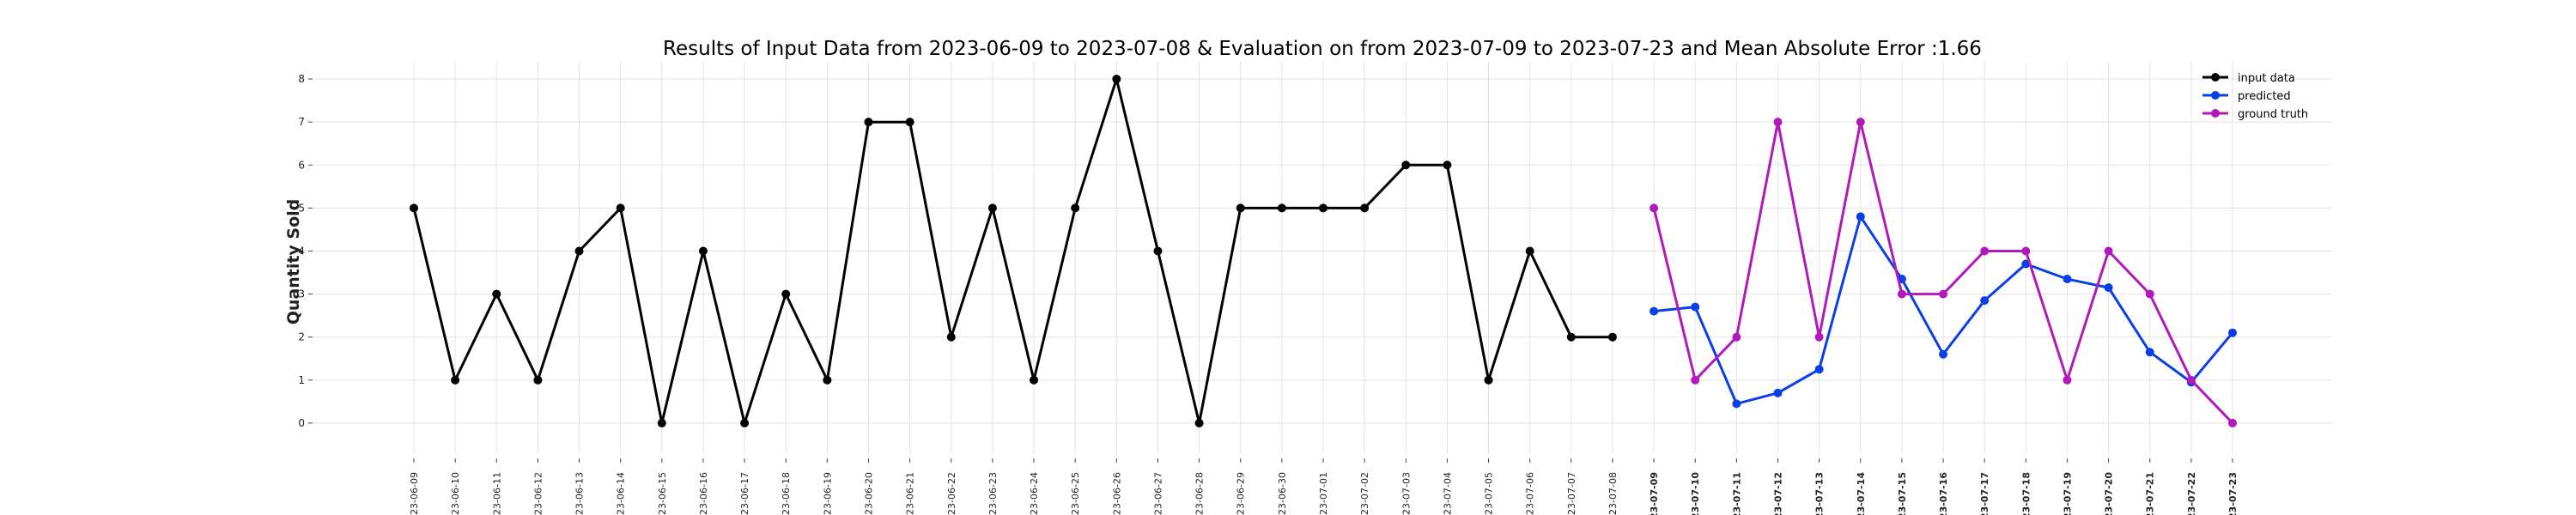  What do you see at coordinates (1489, 493) in the screenshot?
I see `x-tick-label: -23-07-05` at bounding box center [1489, 493].